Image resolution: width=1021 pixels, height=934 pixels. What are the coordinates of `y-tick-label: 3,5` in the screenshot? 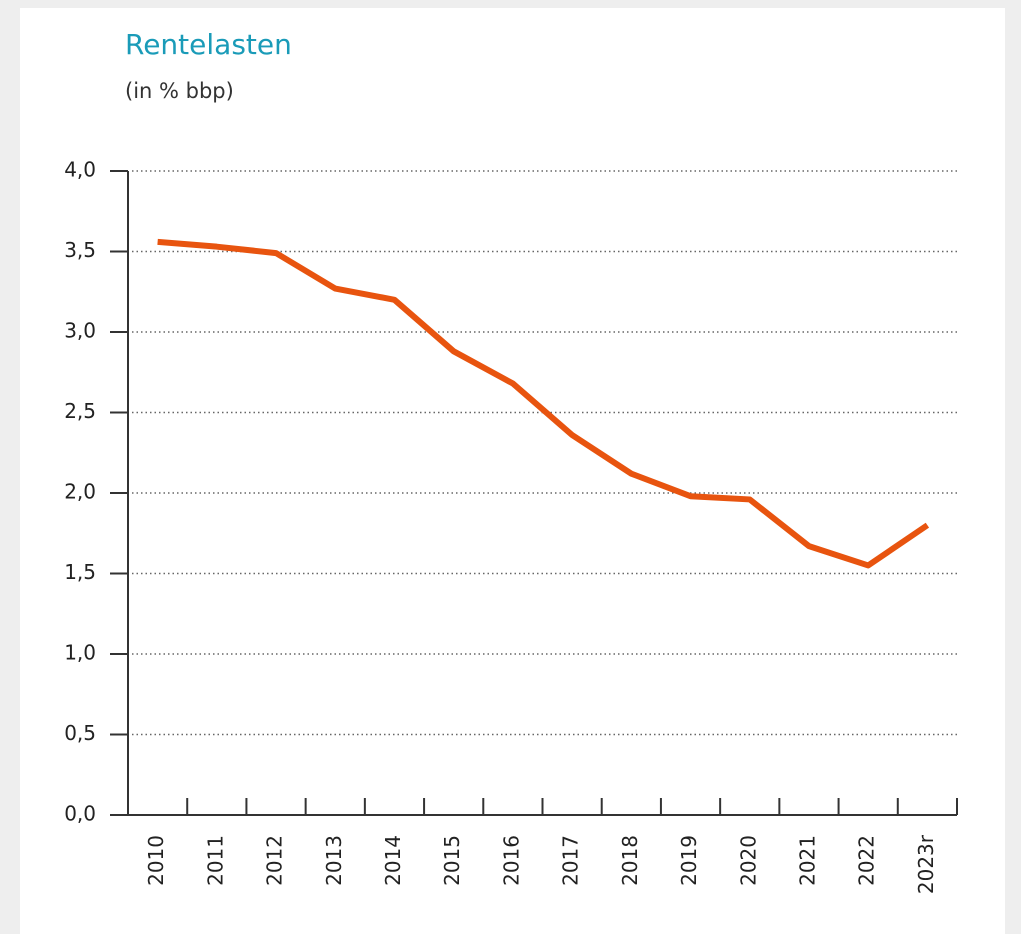 It's located at (80, 250).